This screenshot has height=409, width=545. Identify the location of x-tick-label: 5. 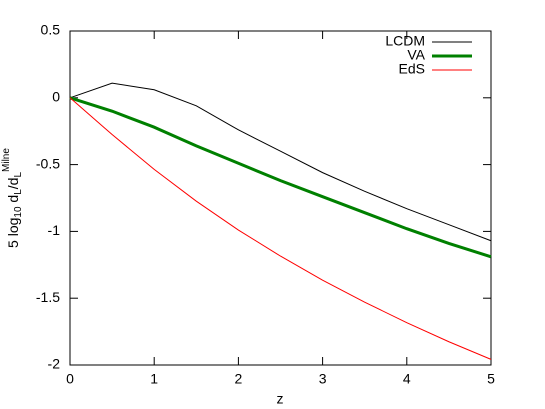
(491, 379).